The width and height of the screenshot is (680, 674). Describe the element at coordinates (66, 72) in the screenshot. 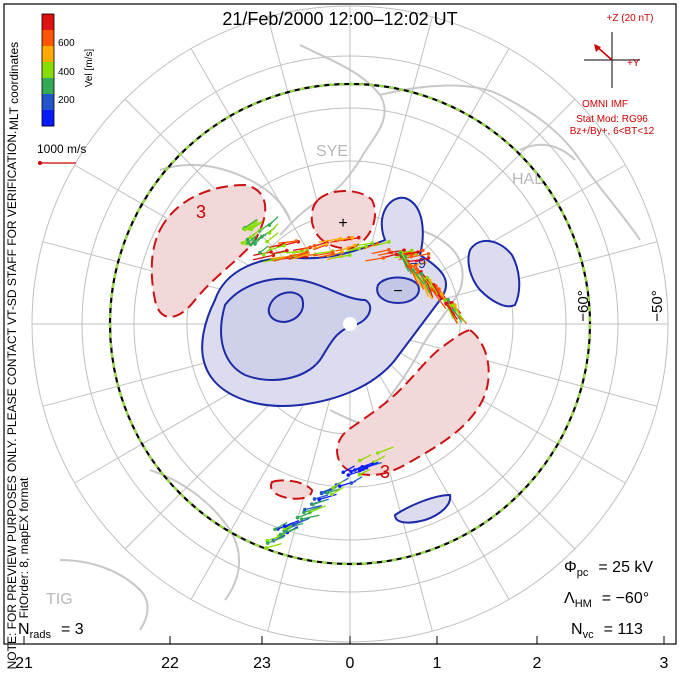

I see `colorbar-tick-400: 400` at that location.